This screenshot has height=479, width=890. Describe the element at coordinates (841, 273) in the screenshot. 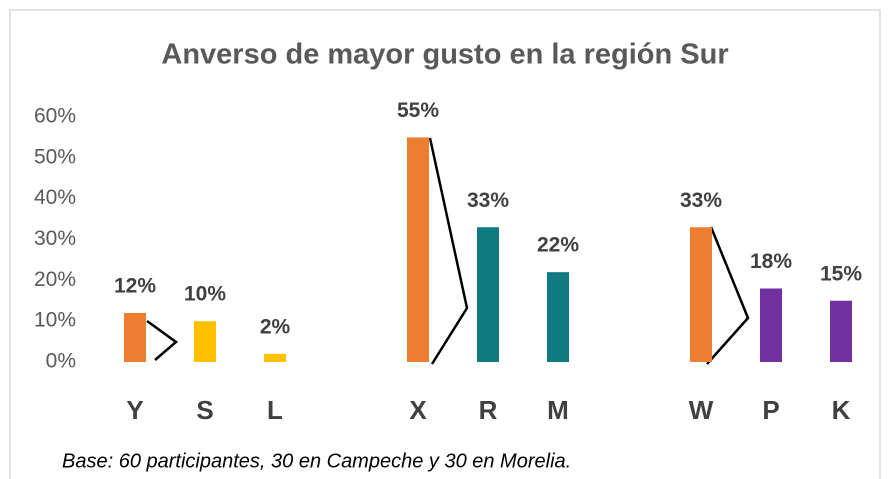

I see `value-label: 15%` at that location.